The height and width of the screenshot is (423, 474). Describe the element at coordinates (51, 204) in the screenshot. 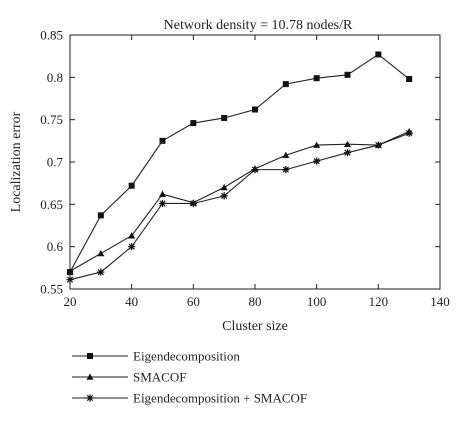

I see `y-tick-label: 0.65` at that location.